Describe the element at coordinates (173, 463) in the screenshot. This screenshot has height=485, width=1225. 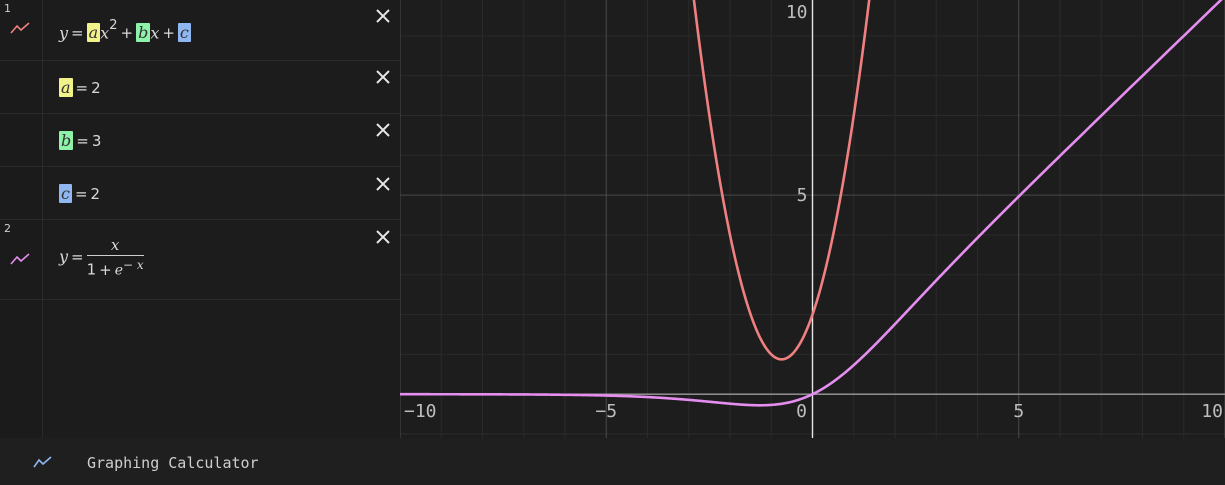
I see `app-title: Graphing Calculator` at that location.